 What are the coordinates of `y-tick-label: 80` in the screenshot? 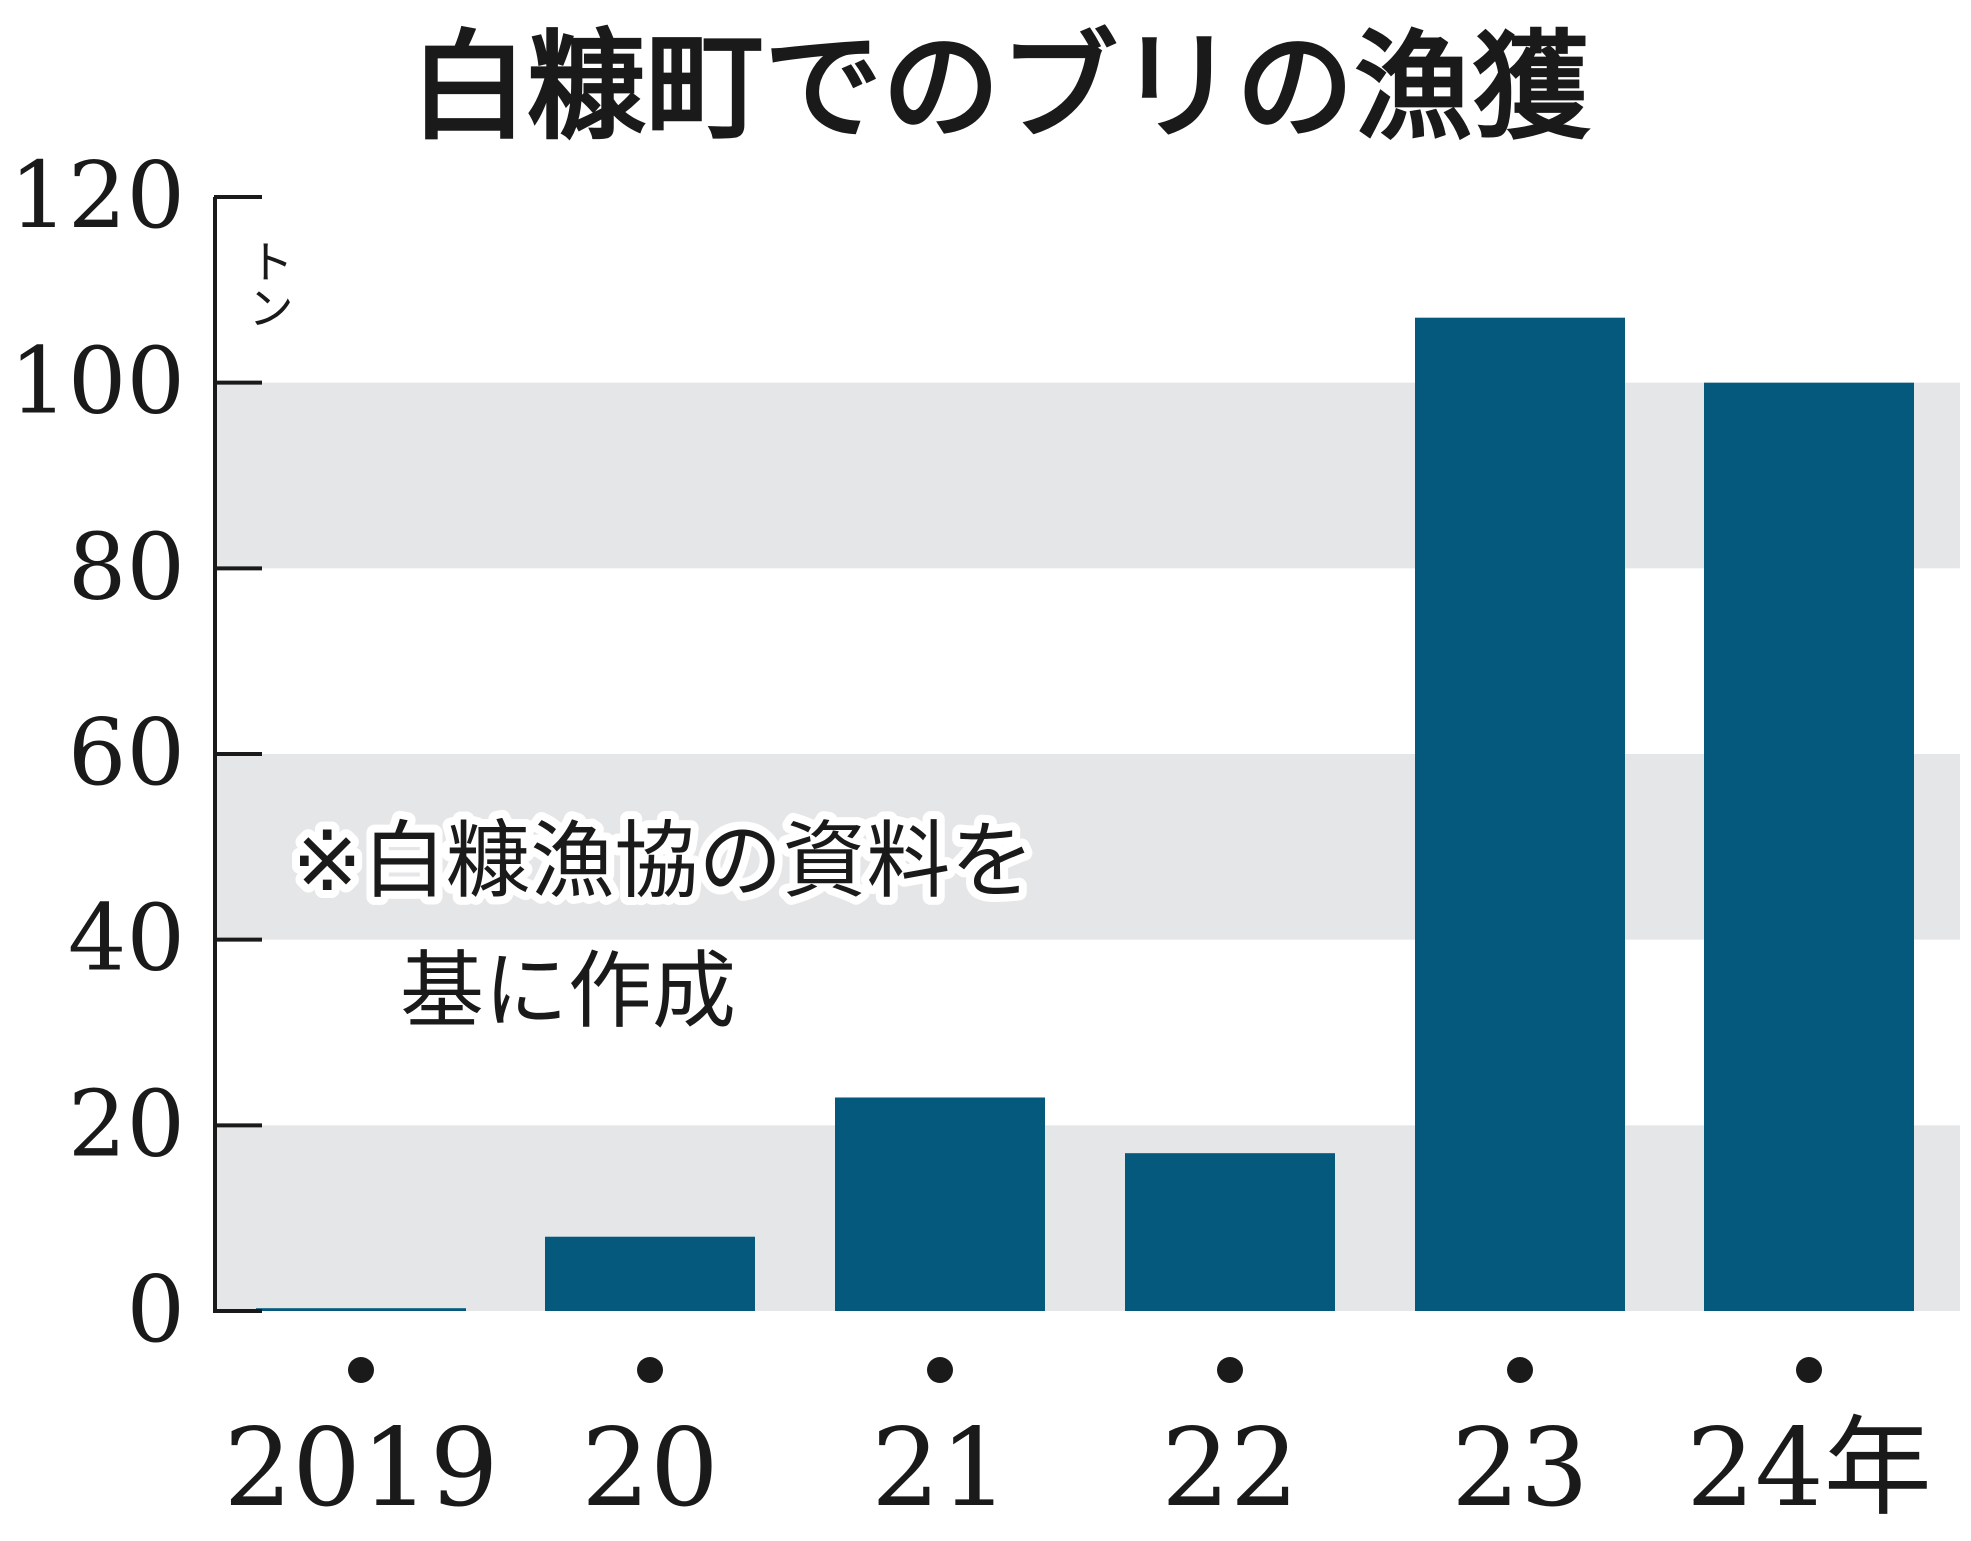 It's located at (126, 566).